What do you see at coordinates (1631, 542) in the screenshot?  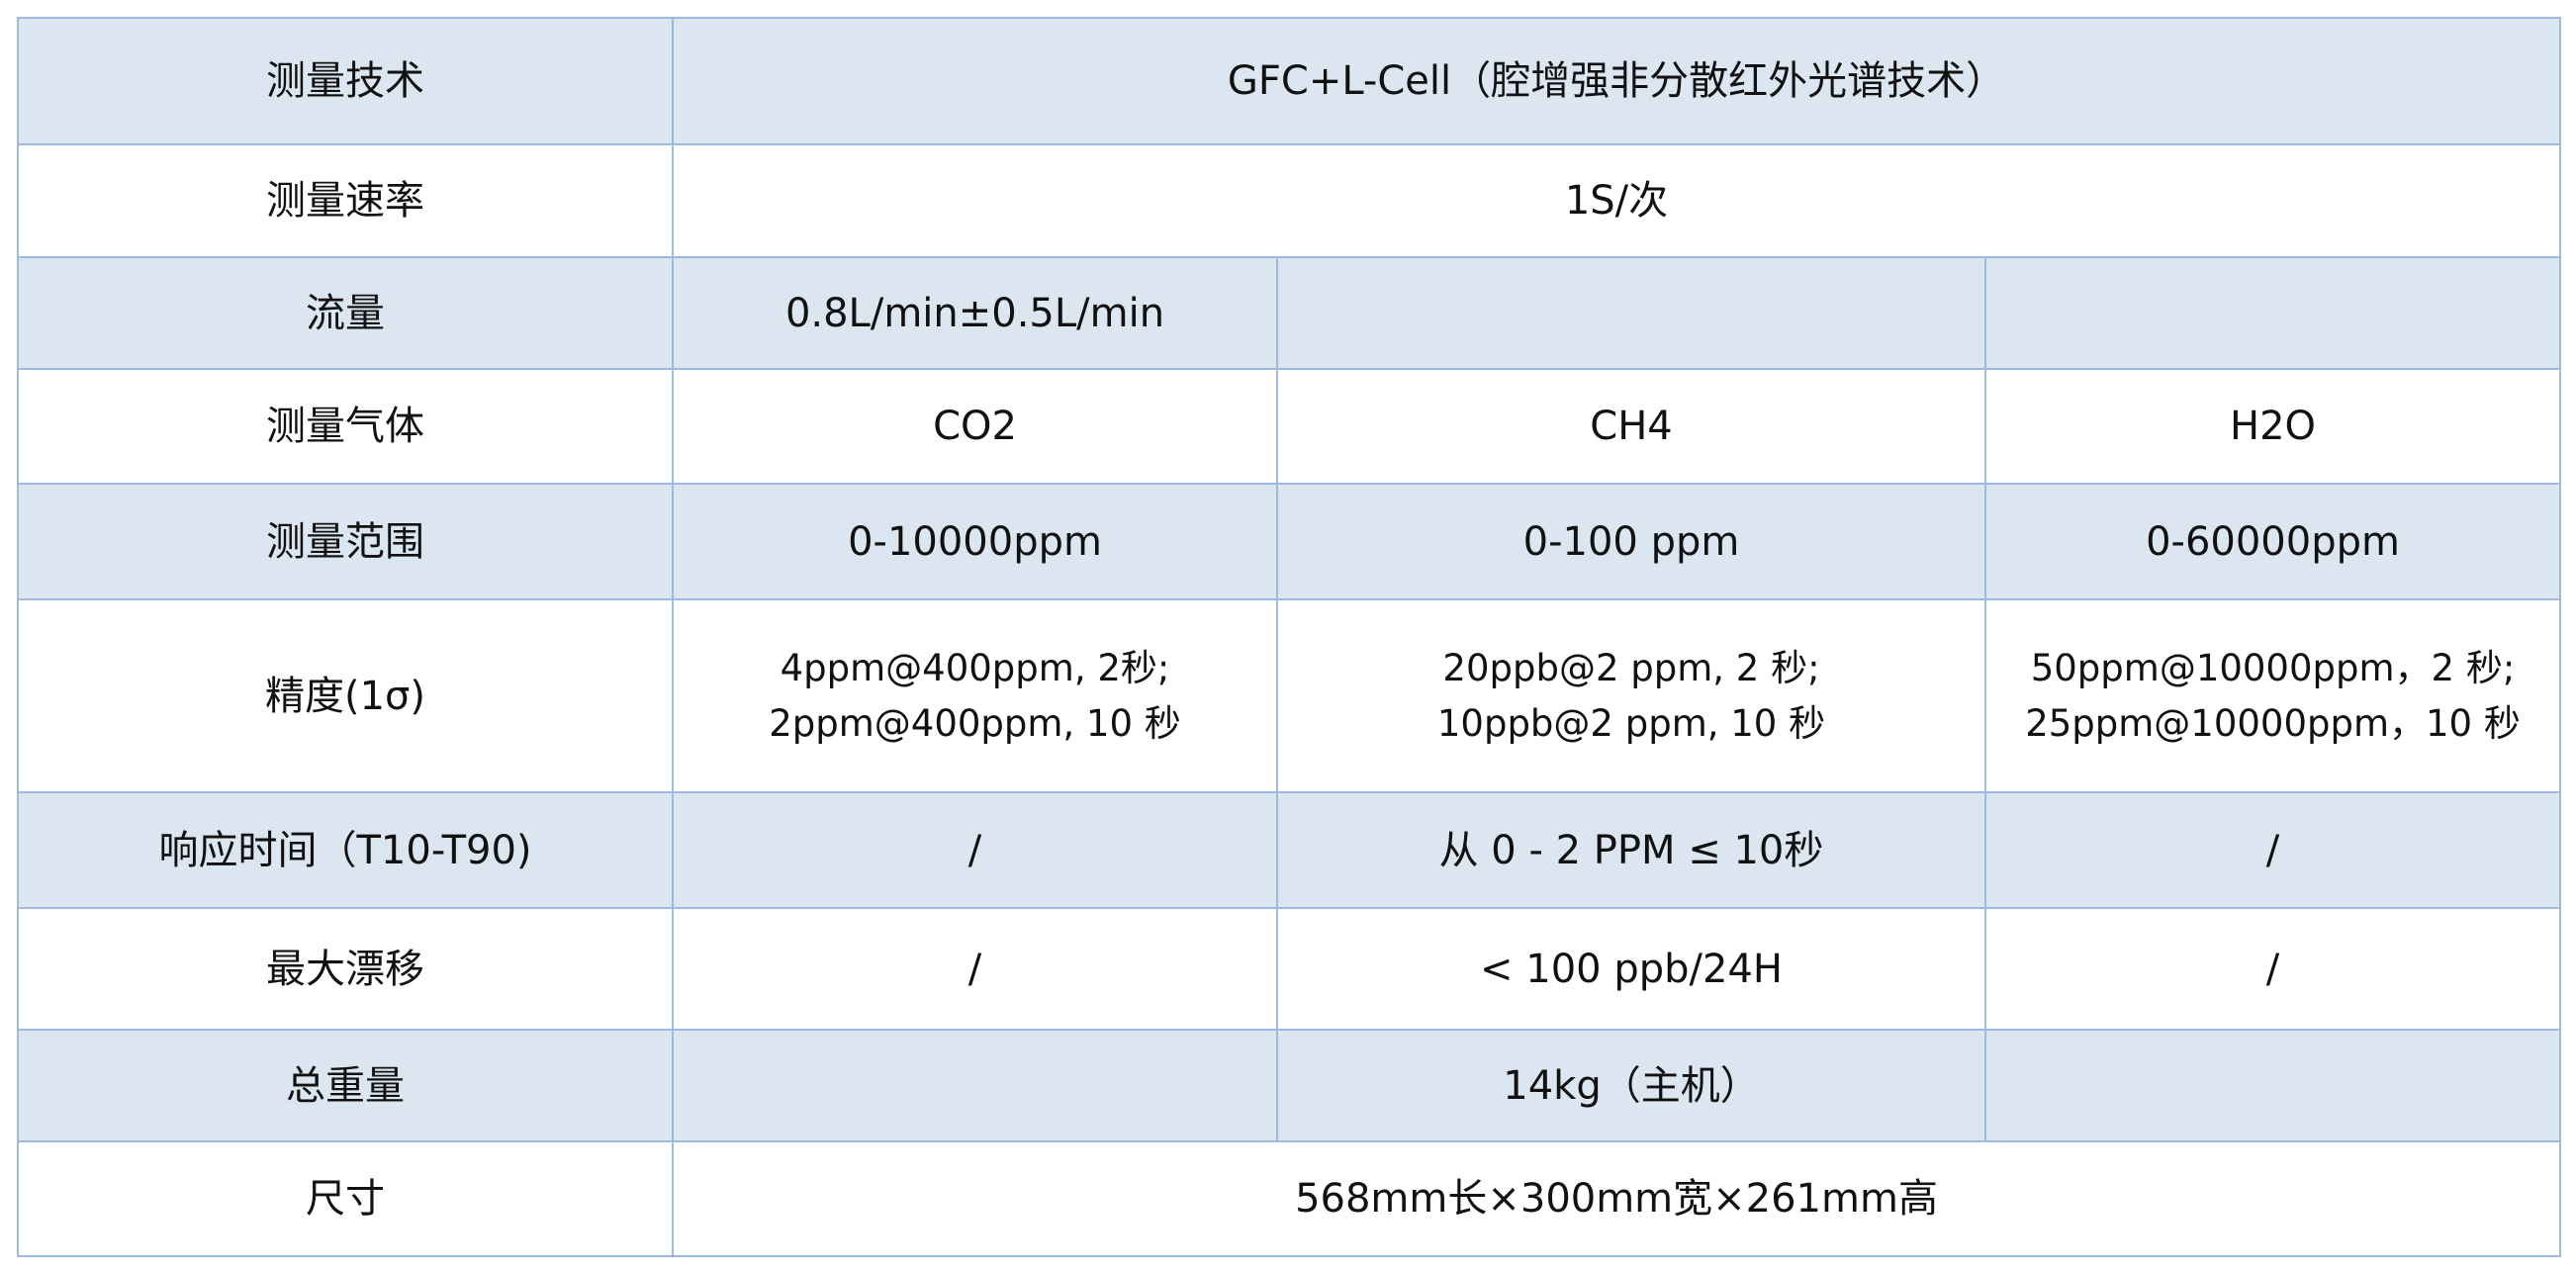 I see `cell-ch4: 0-100 ppm` at bounding box center [1631, 542].